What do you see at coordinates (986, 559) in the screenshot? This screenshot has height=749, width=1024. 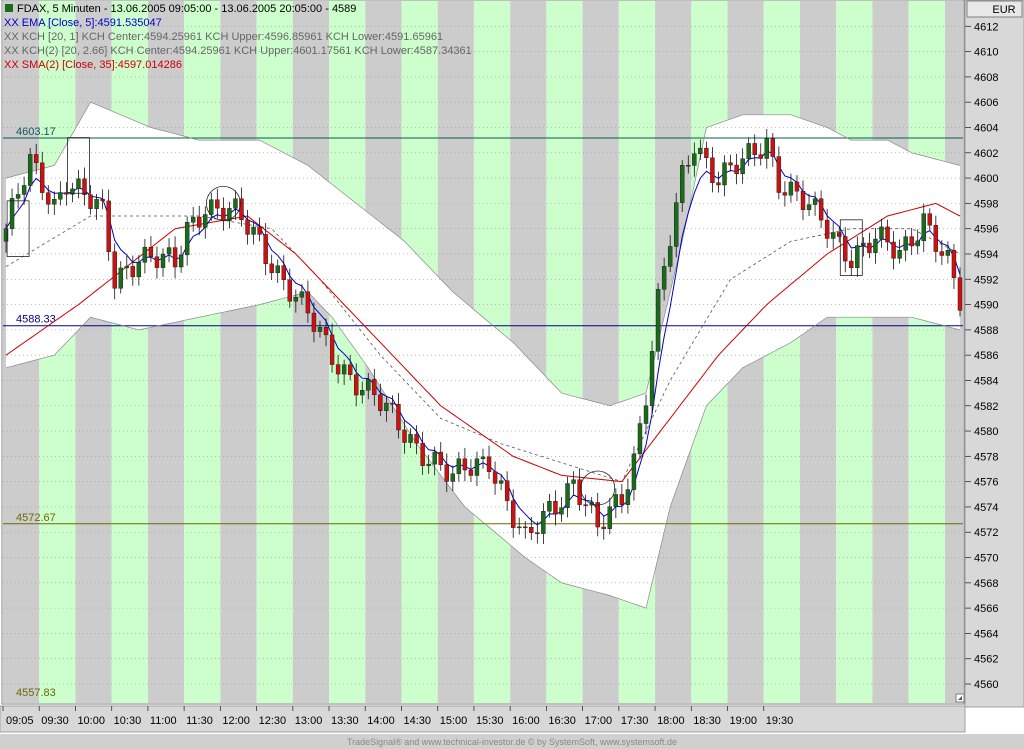 I see `price-tick-label: 4570` at bounding box center [986, 559].